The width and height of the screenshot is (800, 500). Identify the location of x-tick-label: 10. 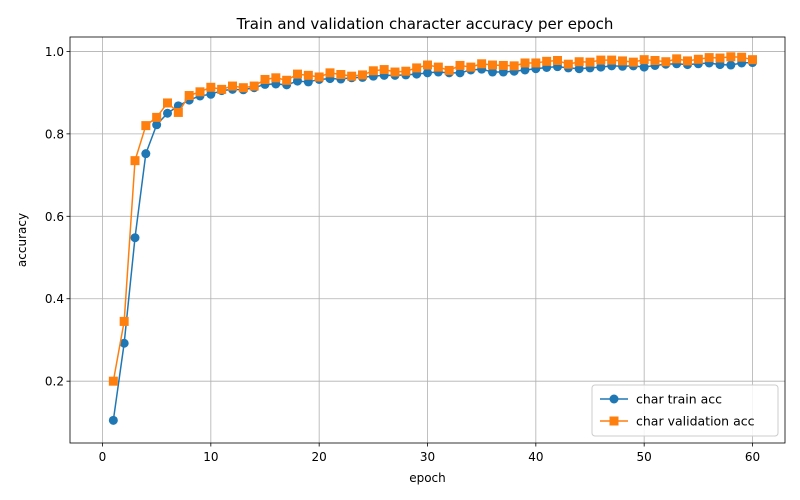
(210, 457).